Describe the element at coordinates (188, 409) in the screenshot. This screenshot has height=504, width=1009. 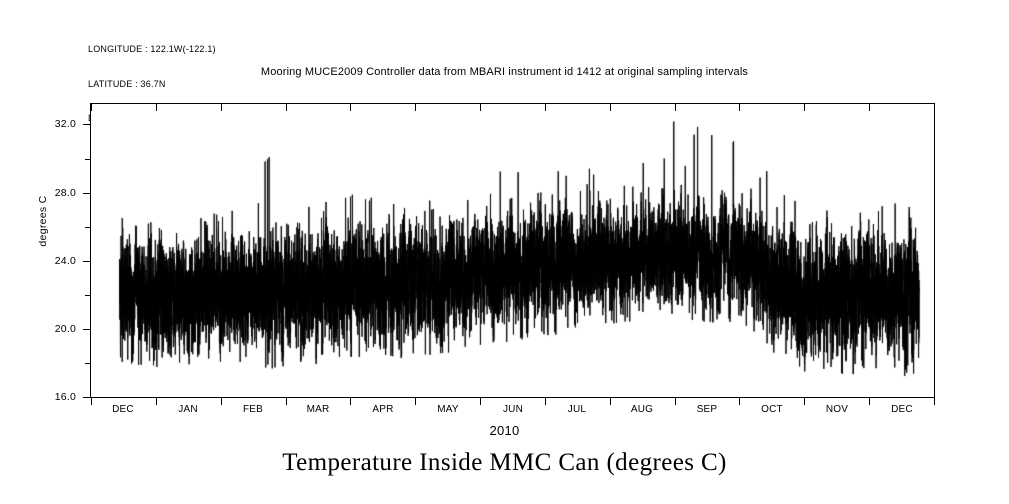
I see `x-tick-label: JAN` at that location.